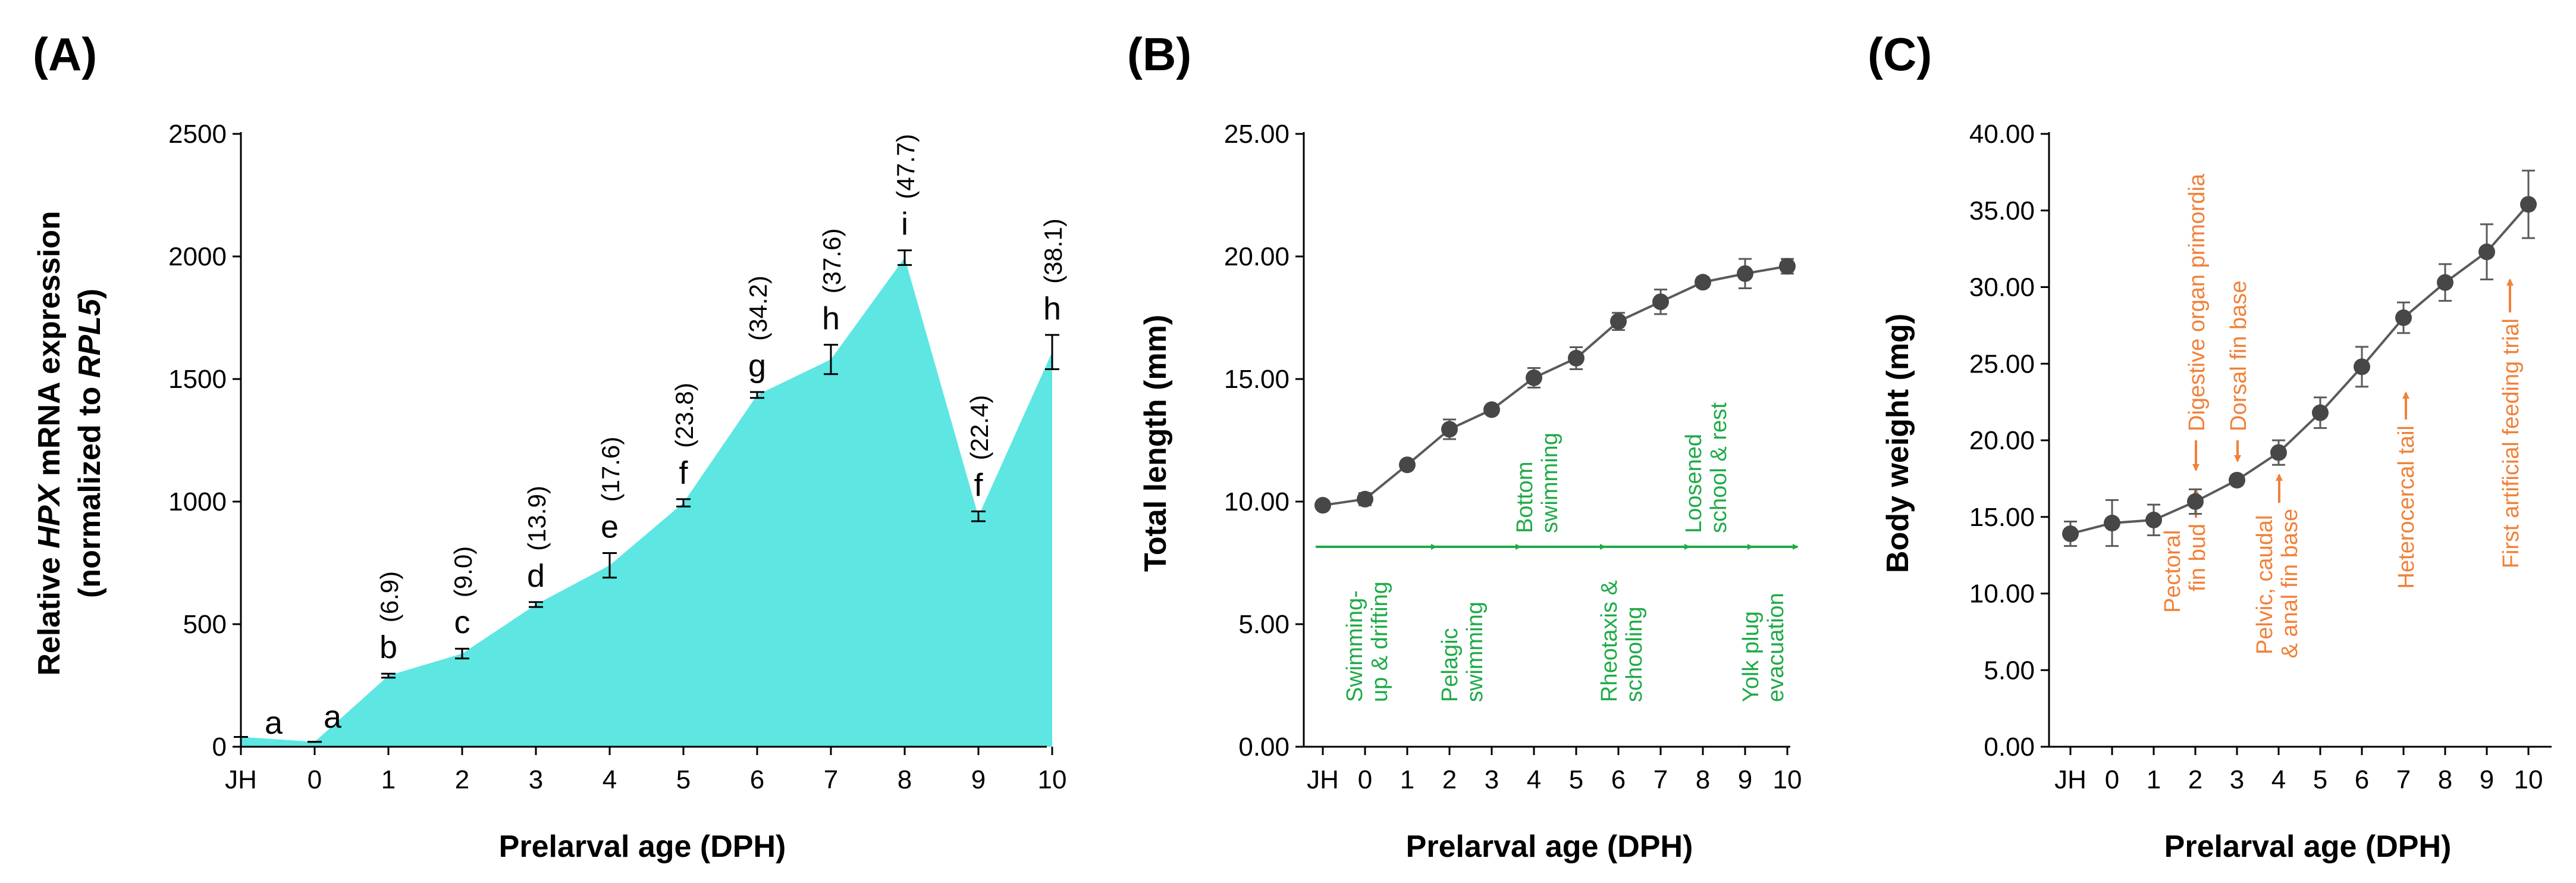 The height and width of the screenshot is (883, 2576). What do you see at coordinates (758, 308) in the screenshot?
I see `fold-change-label: (34.2)` at bounding box center [758, 308].